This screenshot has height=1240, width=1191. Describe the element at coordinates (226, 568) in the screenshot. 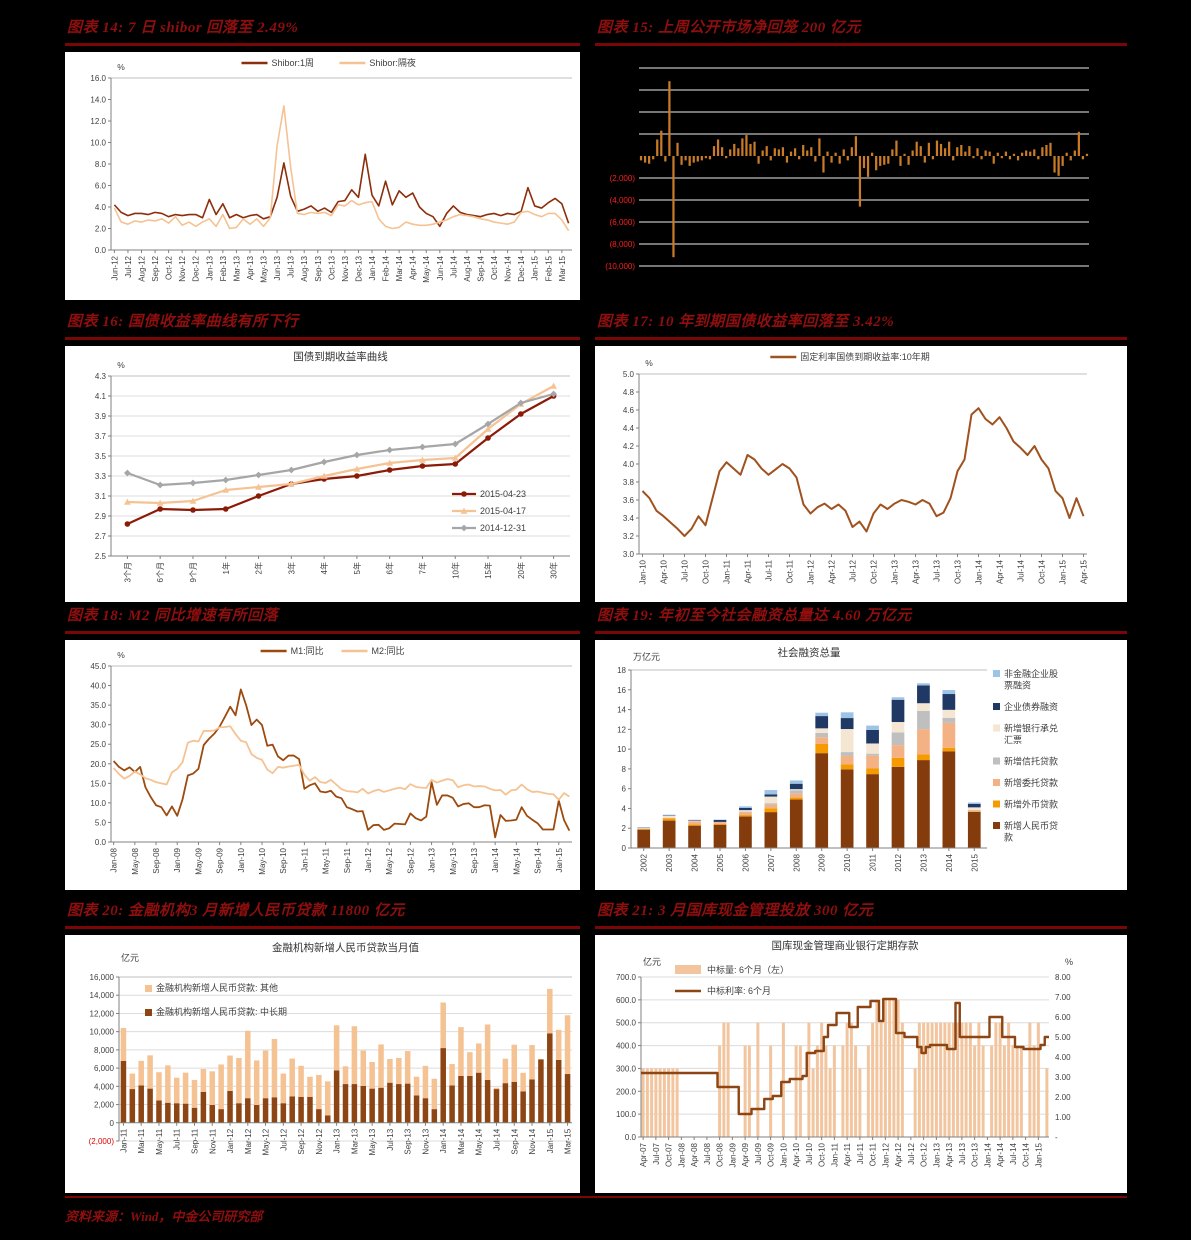

I see `svg-text: 1年` at that location.